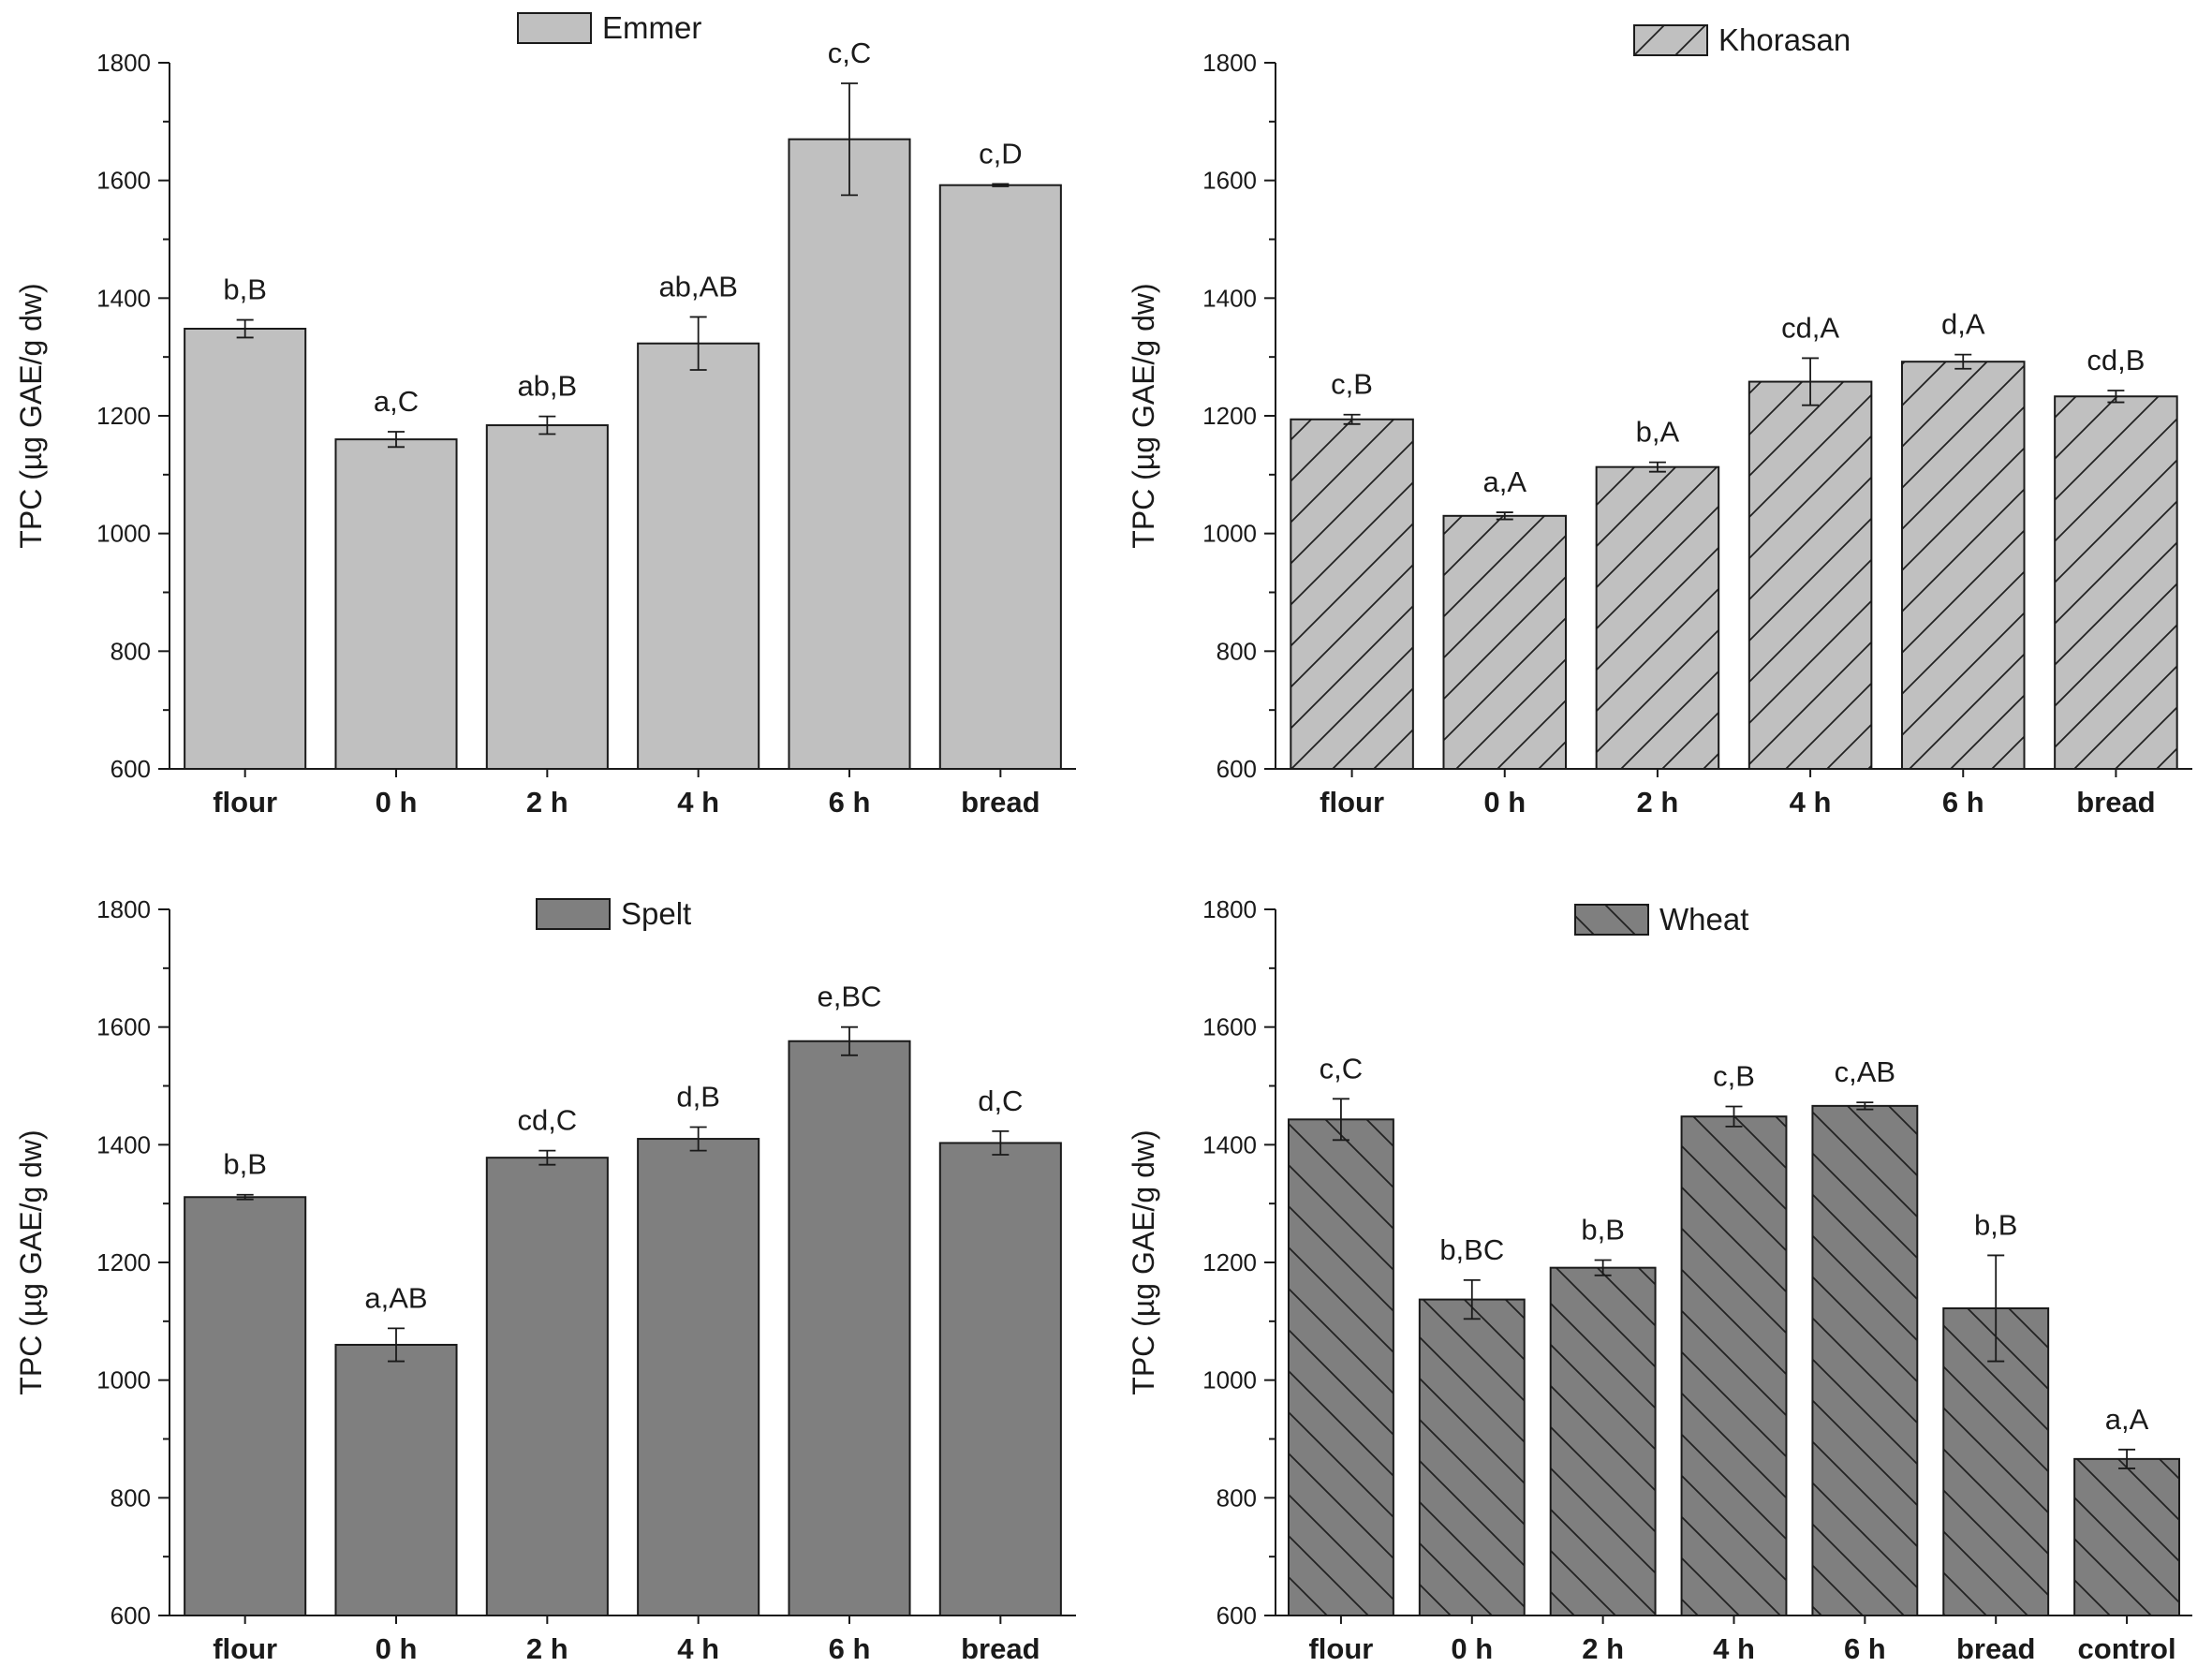  I want to click on legend: Khorasan, so click(1742, 39).